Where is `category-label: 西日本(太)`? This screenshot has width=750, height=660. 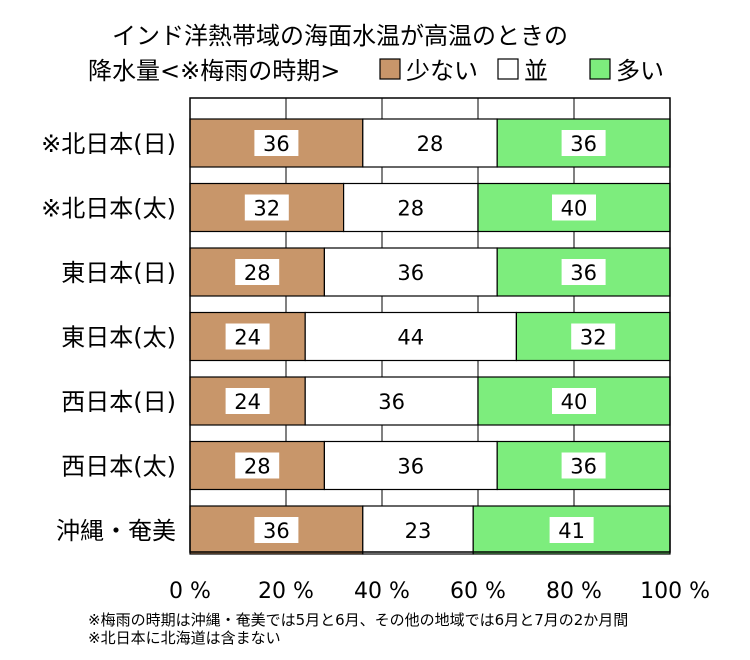
category-label: 西日本(太) is located at coordinates (118, 467).